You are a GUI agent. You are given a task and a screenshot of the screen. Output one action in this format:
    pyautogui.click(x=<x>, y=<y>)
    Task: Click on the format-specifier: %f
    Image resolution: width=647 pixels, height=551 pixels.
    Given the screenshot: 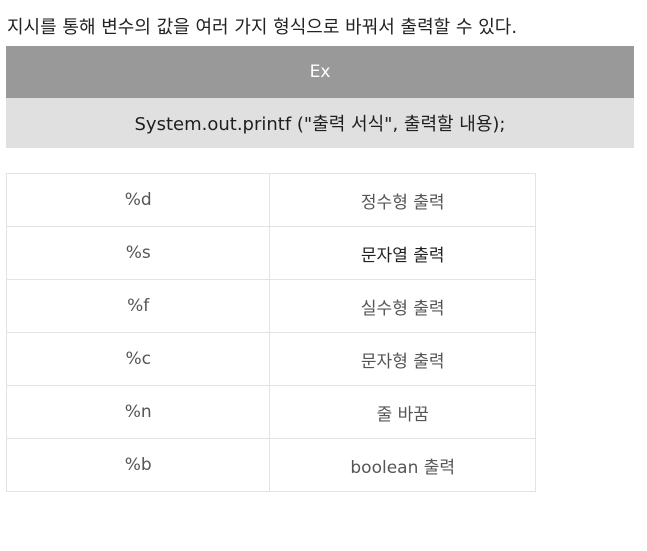 What is the action you would take?
    pyautogui.click(x=138, y=306)
    